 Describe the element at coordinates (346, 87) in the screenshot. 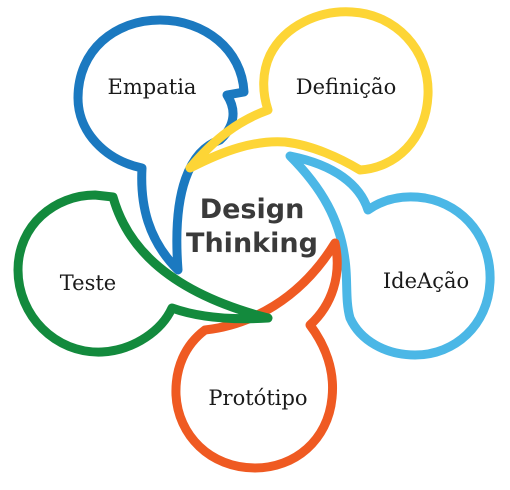

I see `label-definicao: Definição` at that location.